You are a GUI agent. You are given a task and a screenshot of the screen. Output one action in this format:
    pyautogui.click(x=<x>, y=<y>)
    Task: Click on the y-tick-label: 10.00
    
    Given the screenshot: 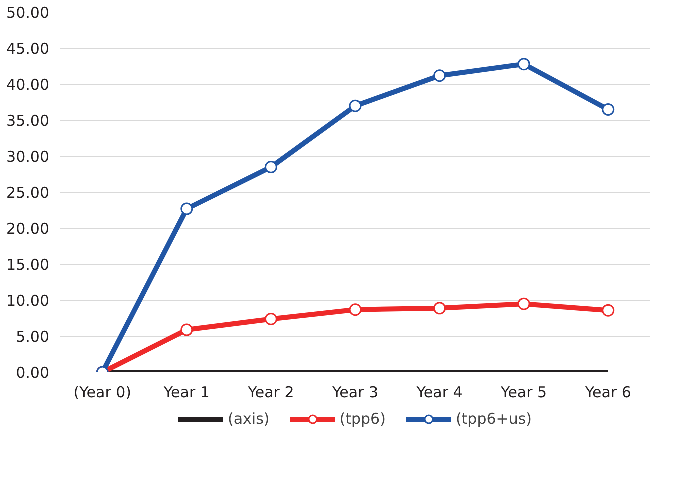 What is the action you would take?
    pyautogui.click(x=28, y=301)
    